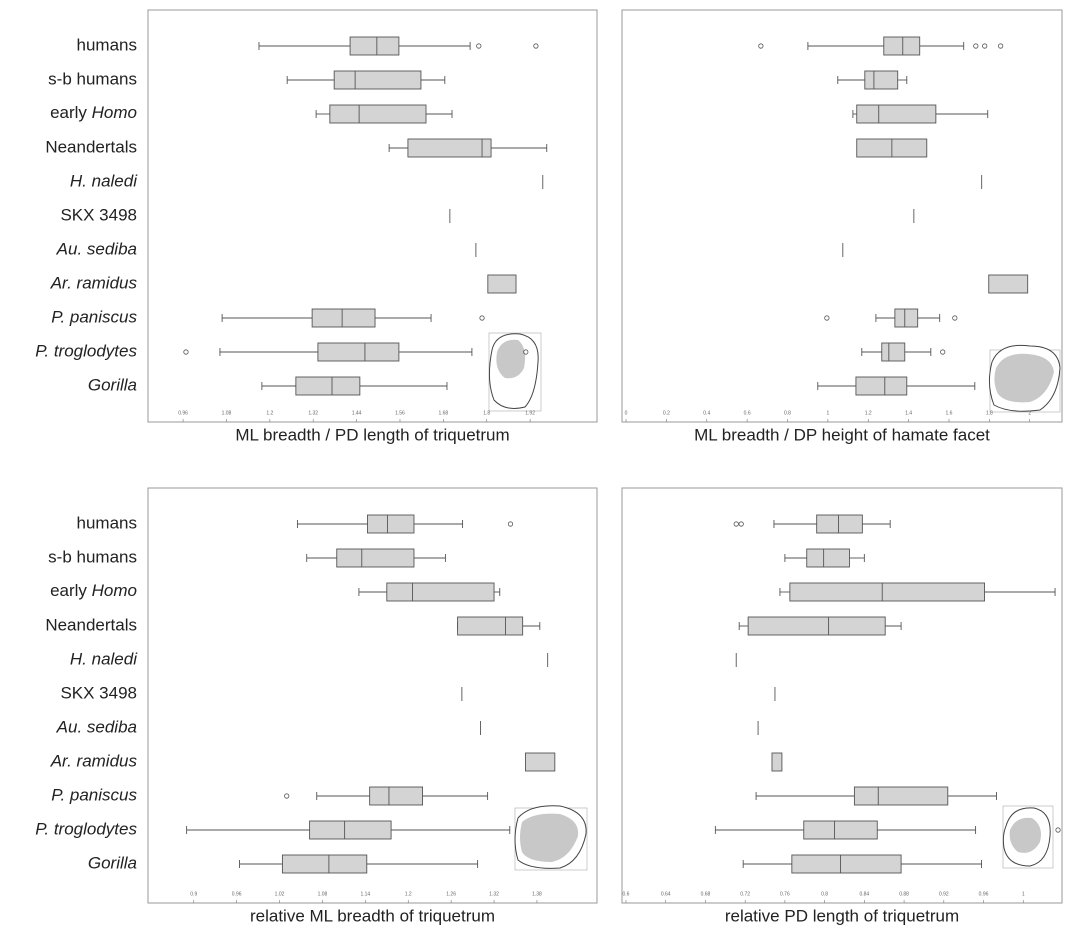 This screenshot has height=948, width=1066. I want to click on x-tick-label: 0.92, so click(944, 894).